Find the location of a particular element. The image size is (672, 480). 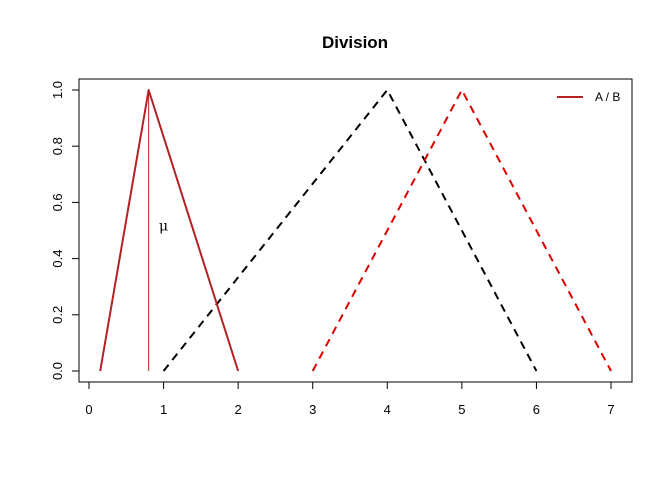

y-tick-label: 0.6 is located at coordinates (57, 202).